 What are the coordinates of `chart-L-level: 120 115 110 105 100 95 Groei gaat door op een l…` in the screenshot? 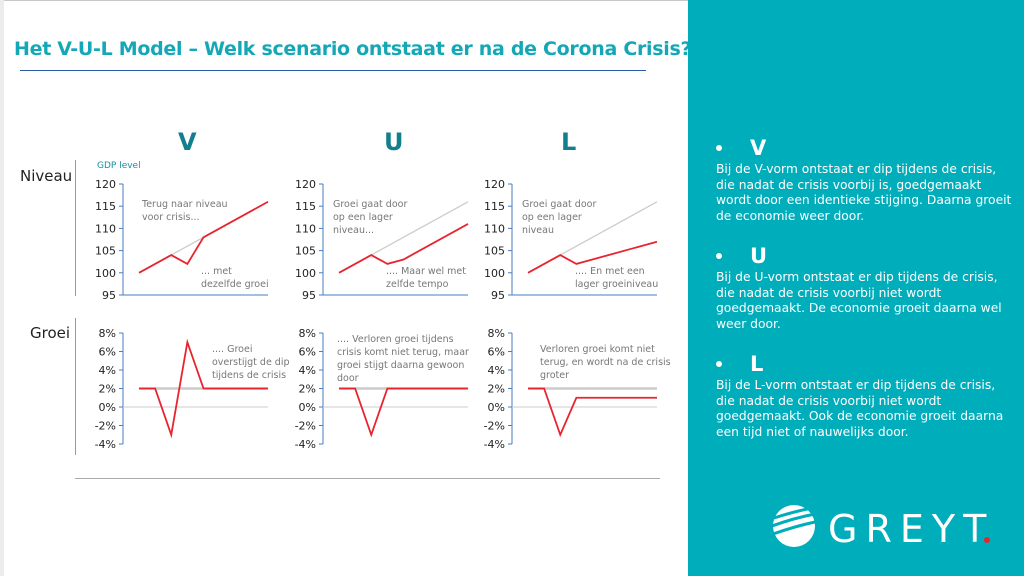 It's located at (571, 240).